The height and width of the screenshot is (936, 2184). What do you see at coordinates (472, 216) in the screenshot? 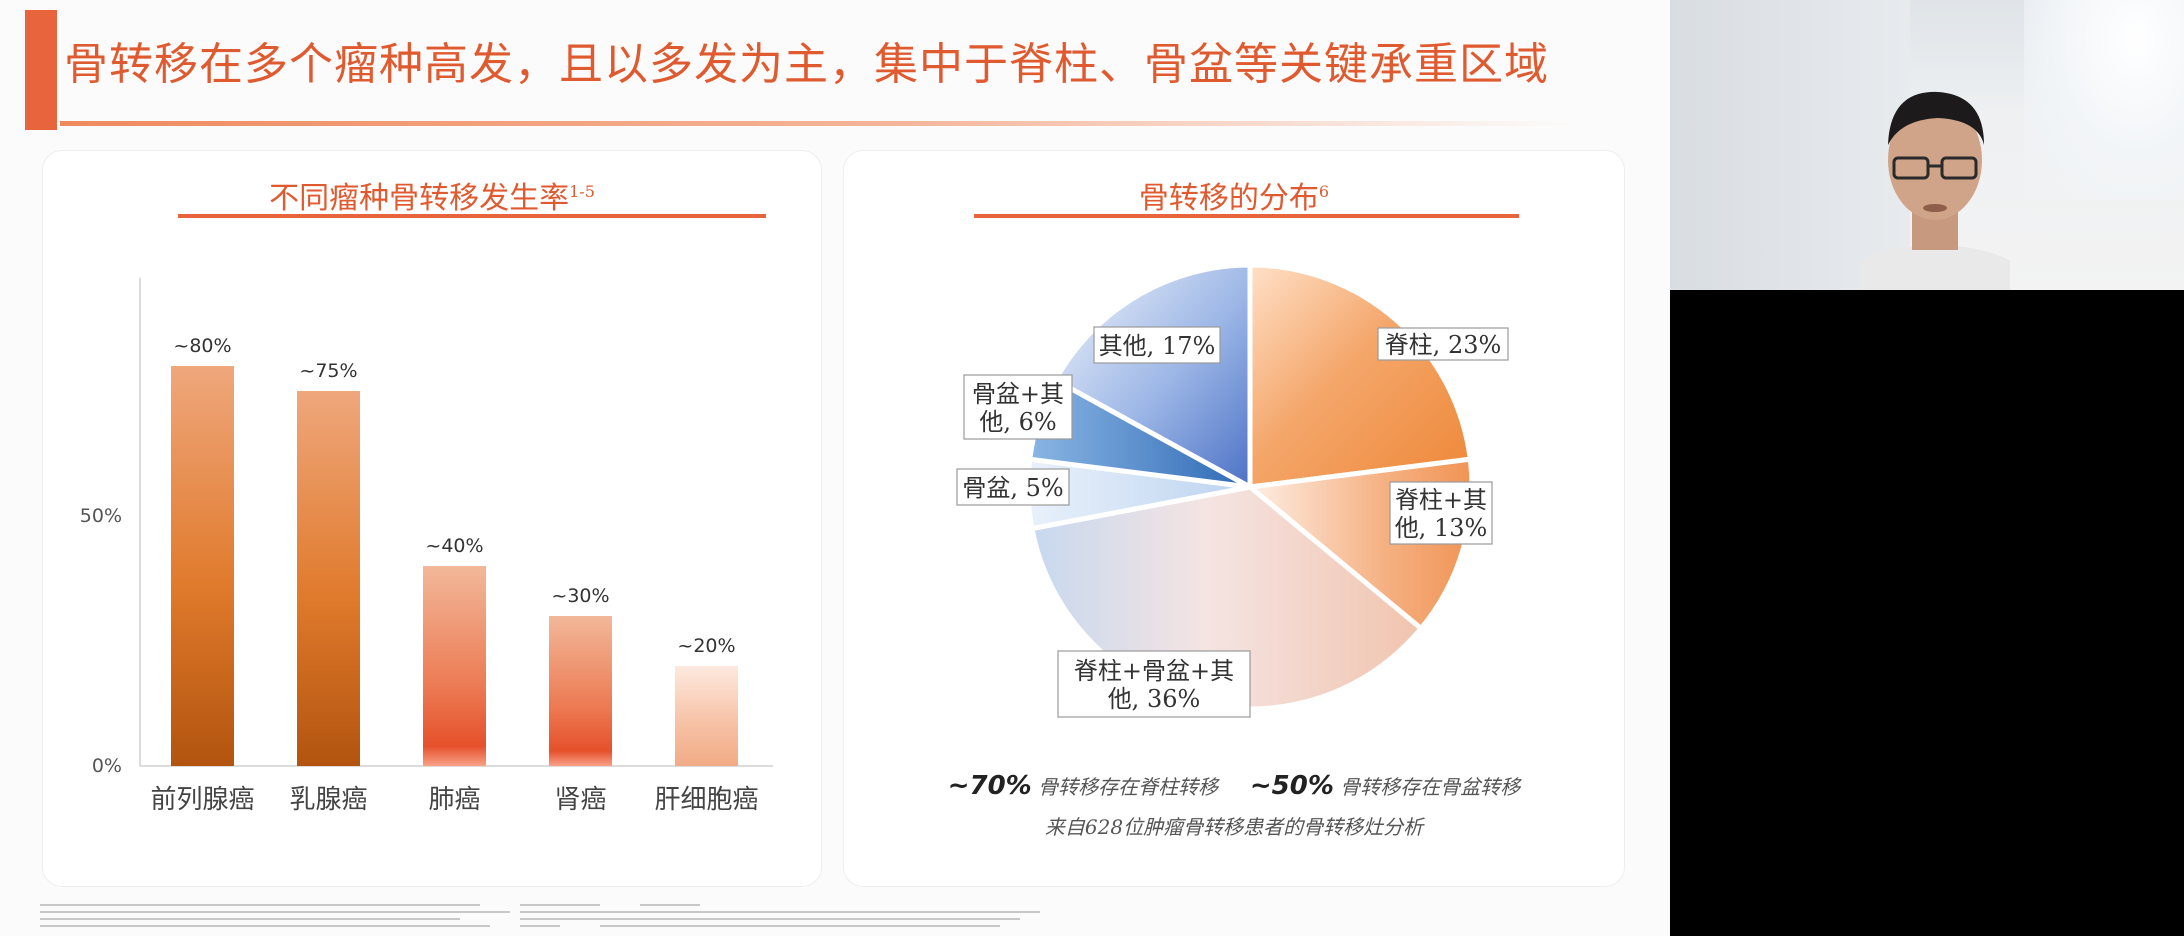
I see `incidence-panel-rule` at bounding box center [472, 216].